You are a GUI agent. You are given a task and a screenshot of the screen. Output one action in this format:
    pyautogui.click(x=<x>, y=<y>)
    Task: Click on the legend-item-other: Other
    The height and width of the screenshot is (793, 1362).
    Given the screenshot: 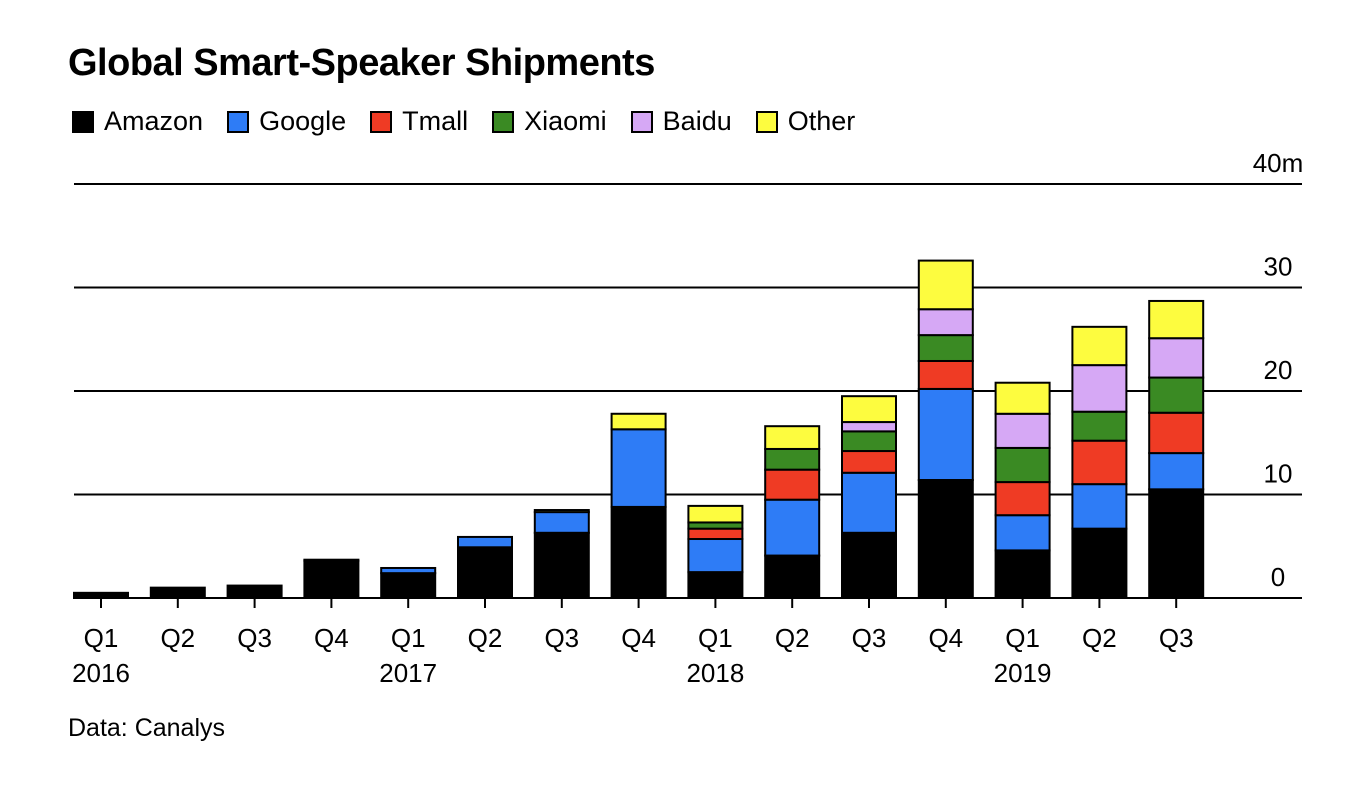 What is the action you would take?
    pyautogui.click(x=805, y=121)
    